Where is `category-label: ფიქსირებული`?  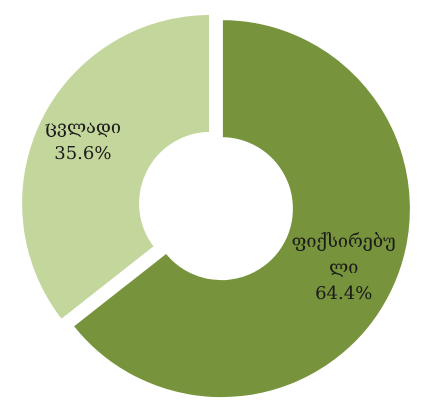 category-label: ფიქსირებული is located at coordinates (343, 255).